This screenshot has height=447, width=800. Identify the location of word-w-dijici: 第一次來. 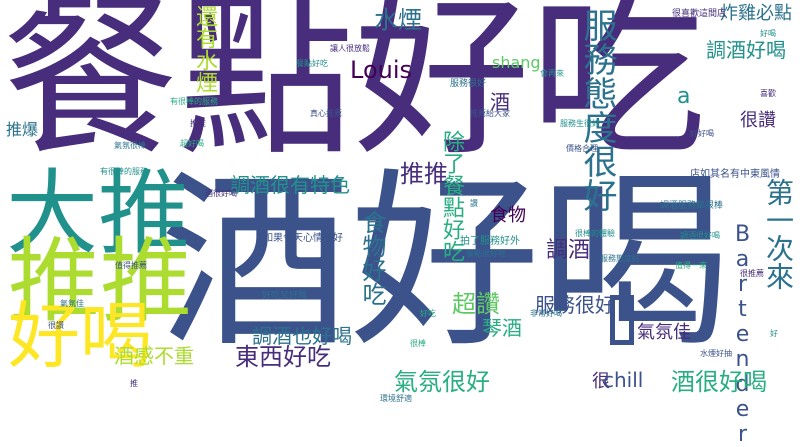
(778, 234).